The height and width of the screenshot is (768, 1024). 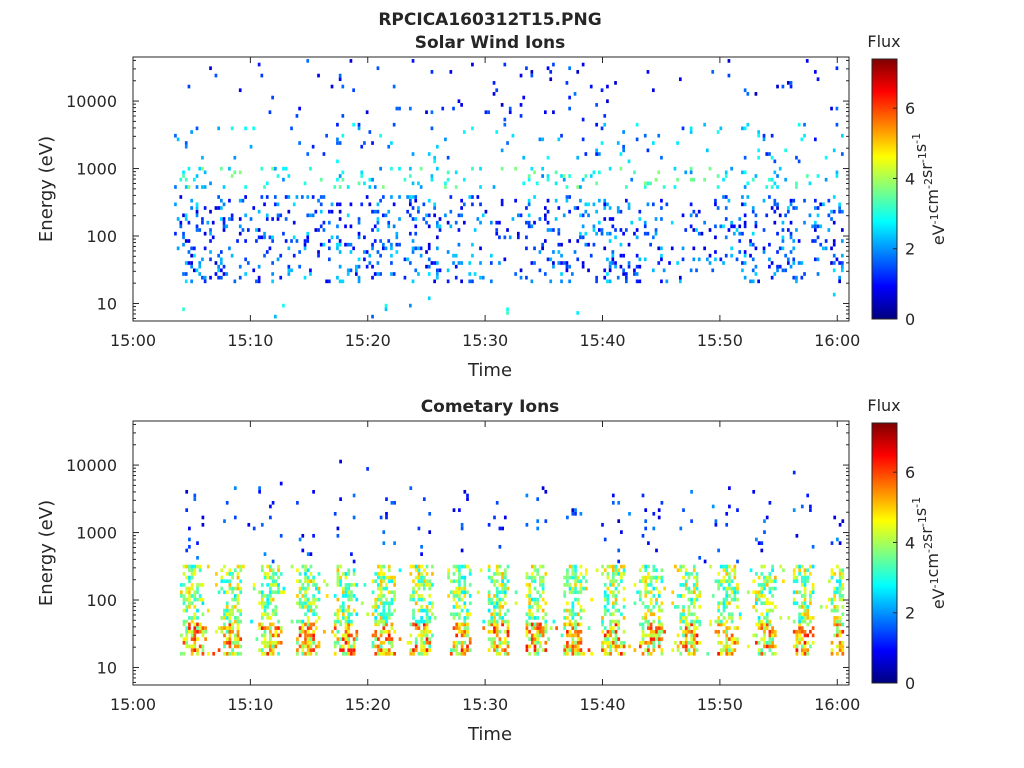 What do you see at coordinates (490, 407) in the screenshot?
I see `panel-title: Cometary Ions` at bounding box center [490, 407].